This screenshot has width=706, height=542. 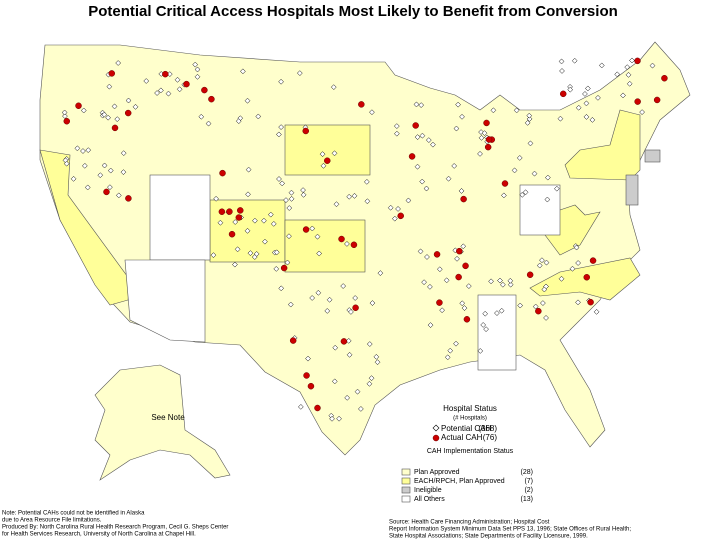 What do you see at coordinates (528, 481) in the screenshot?
I see `legend-count: (7)` at bounding box center [528, 481].